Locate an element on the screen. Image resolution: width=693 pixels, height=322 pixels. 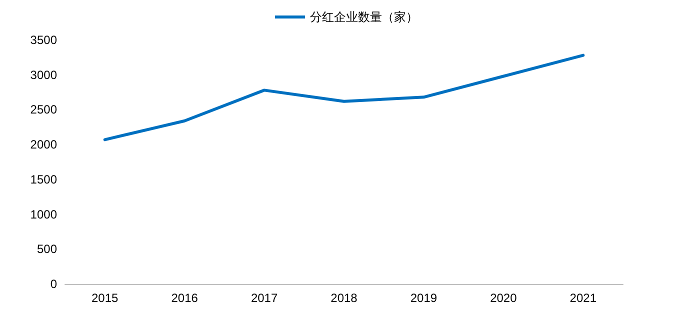
y-tick-label: 0 is located at coordinates (54, 284).